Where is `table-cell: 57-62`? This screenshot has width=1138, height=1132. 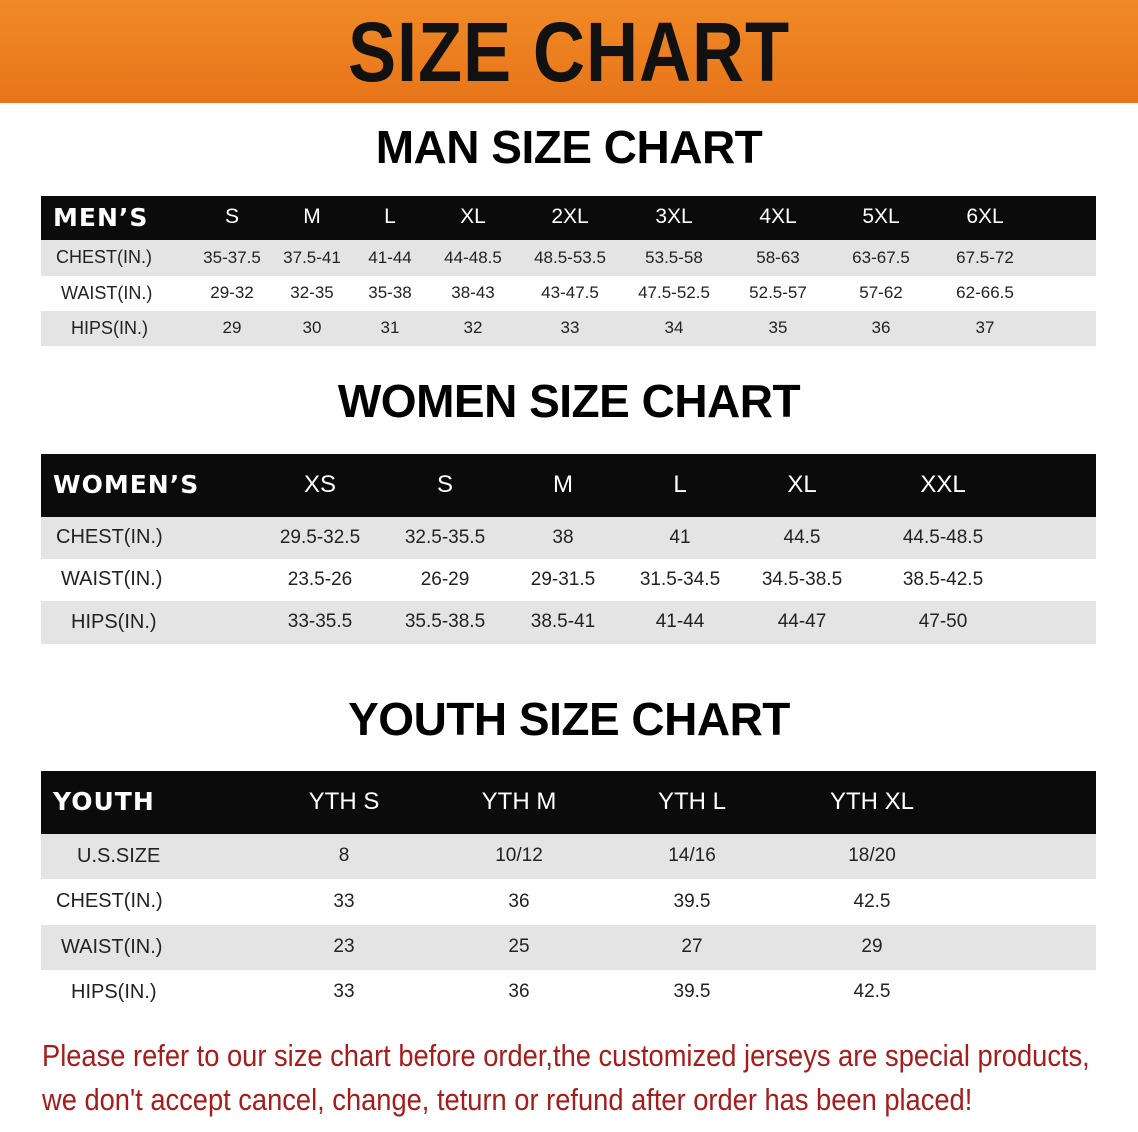
table-cell: 57-62 is located at coordinates (881, 293).